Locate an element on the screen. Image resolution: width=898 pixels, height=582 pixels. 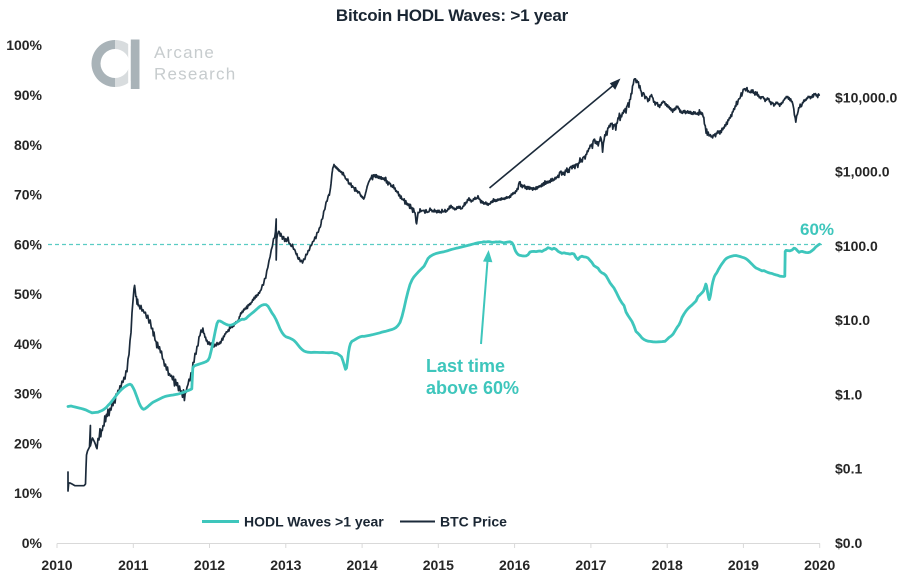
svg-text: $0.0 is located at coordinates (848, 543).